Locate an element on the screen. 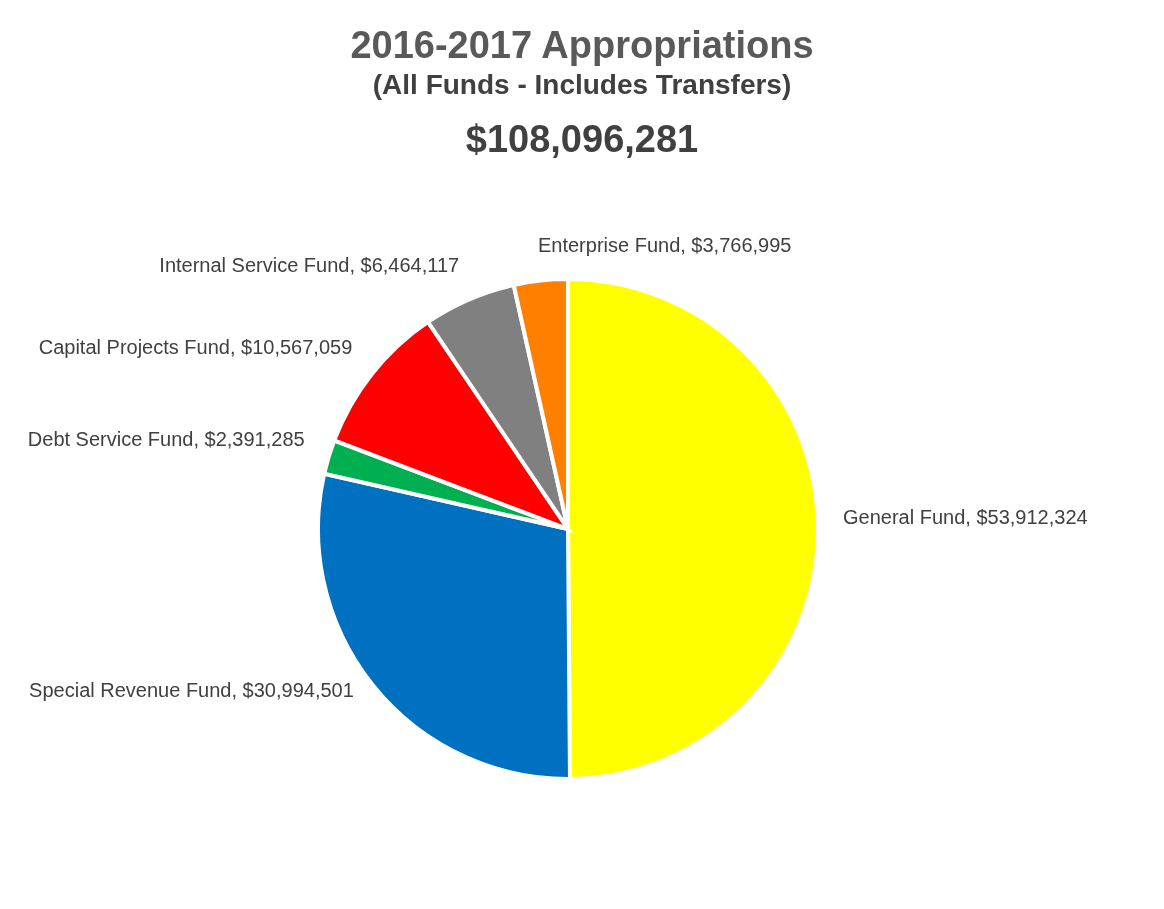 Image resolution: width=1164 pixels, height=909 pixels. chart-subtitle: (All Funds - Includes Transfers) is located at coordinates (582, 84).